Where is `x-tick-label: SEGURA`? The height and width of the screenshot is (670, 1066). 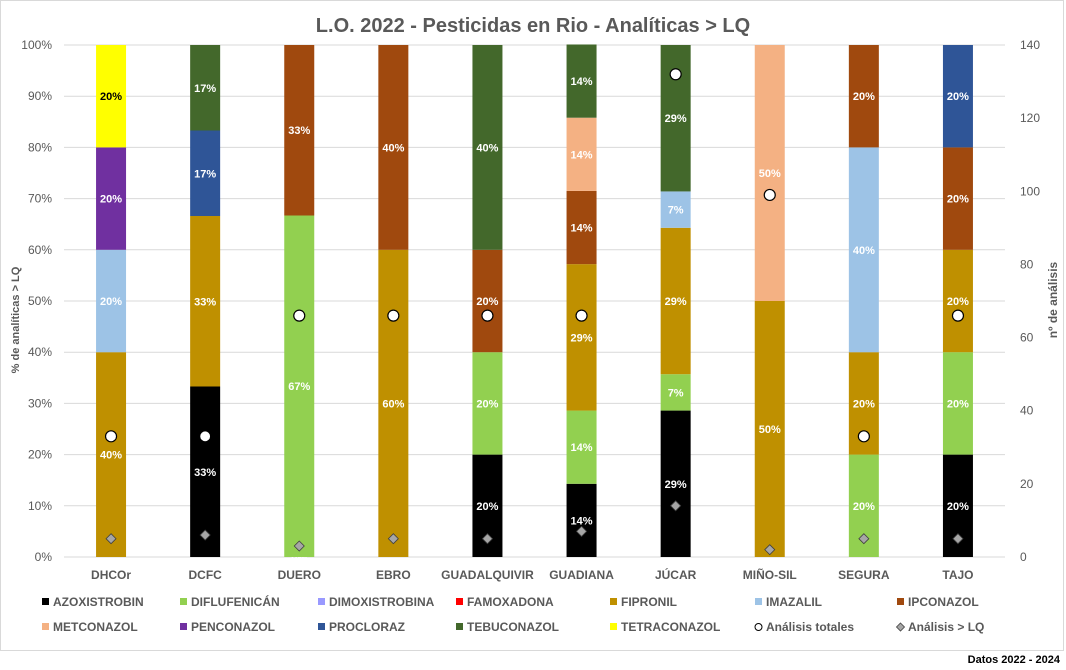
x-tick-label: SEGURA is located at coordinates (864, 575).